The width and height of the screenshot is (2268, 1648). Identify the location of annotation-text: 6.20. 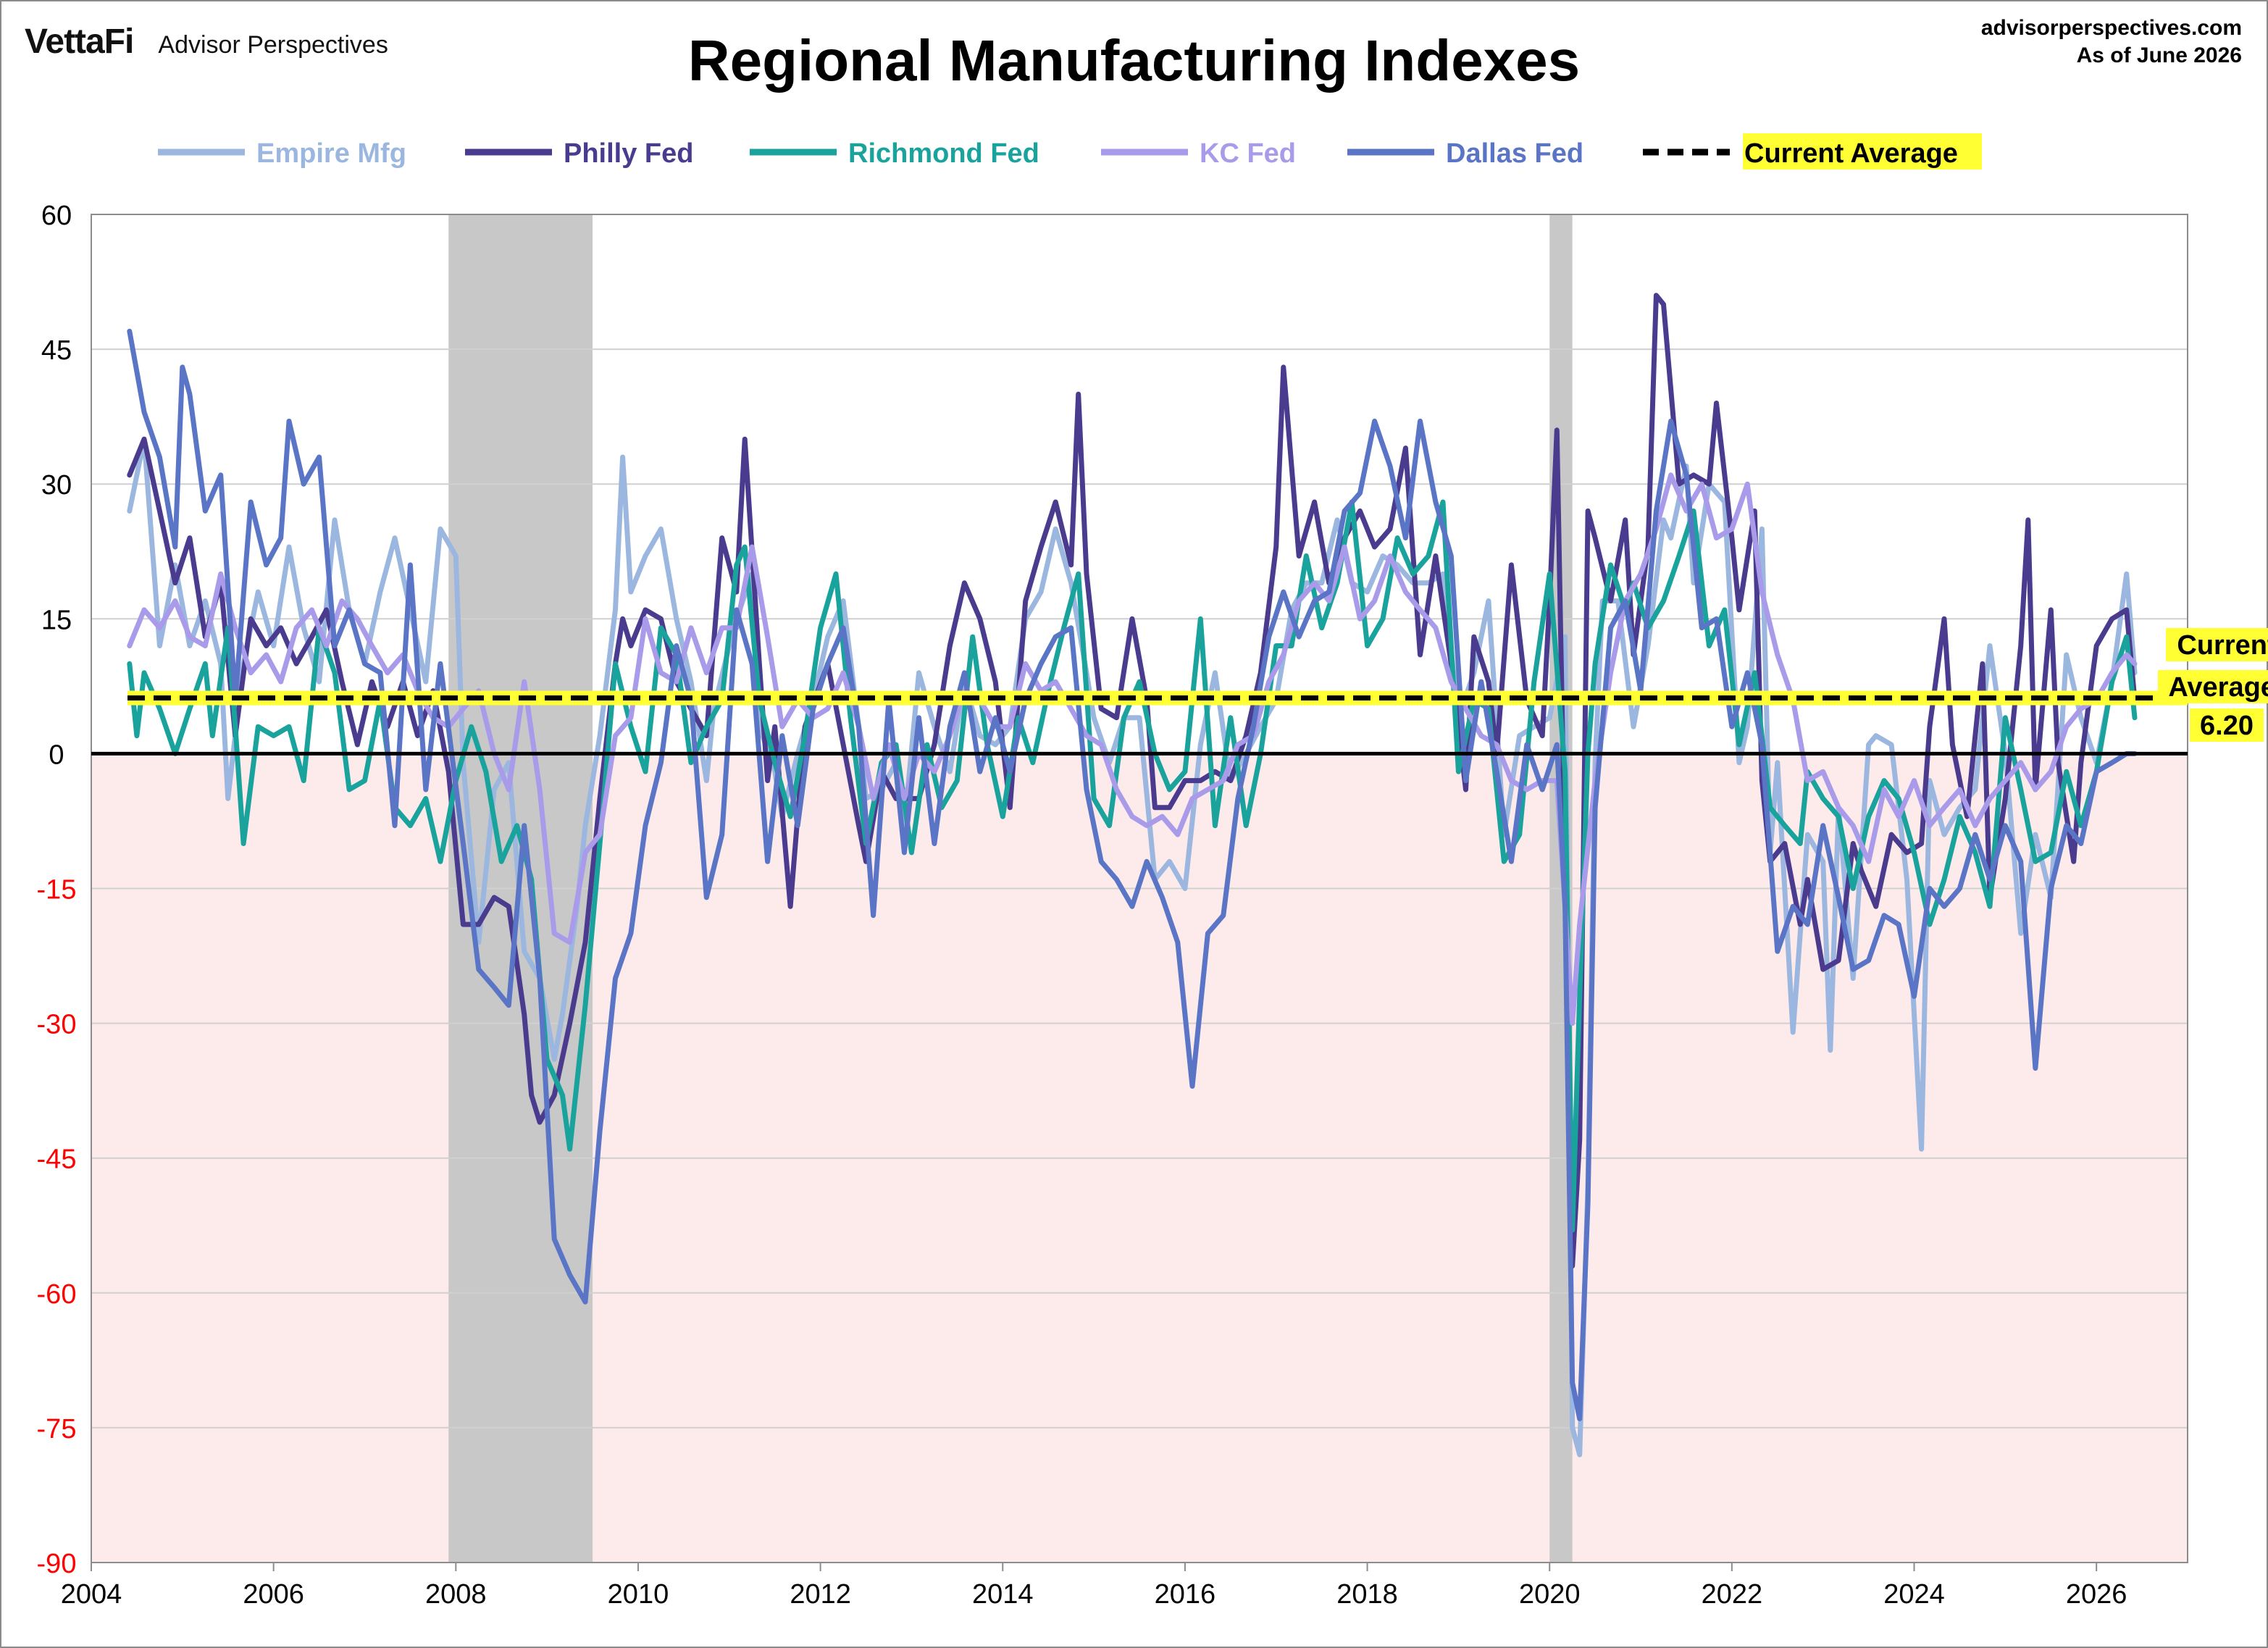
(2227, 726).